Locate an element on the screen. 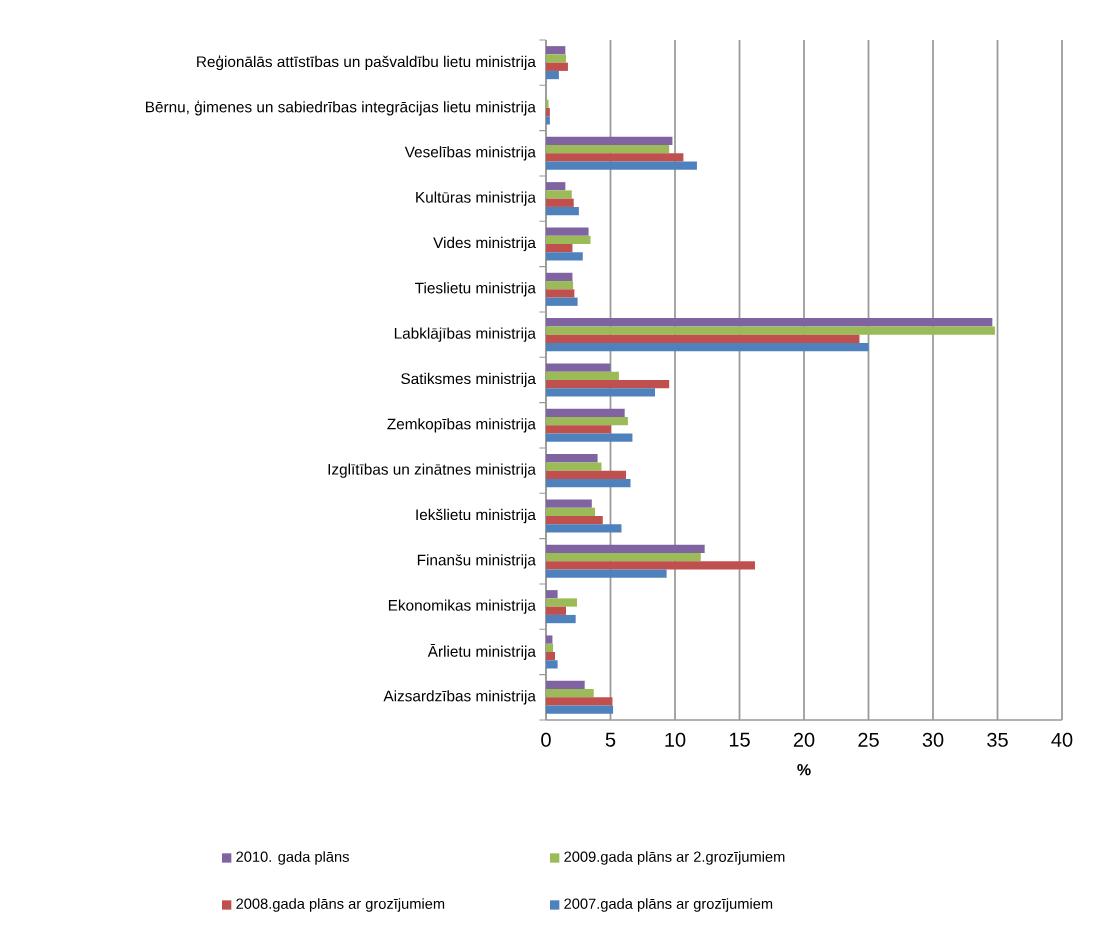  x-tick-label: 20 is located at coordinates (804, 739).